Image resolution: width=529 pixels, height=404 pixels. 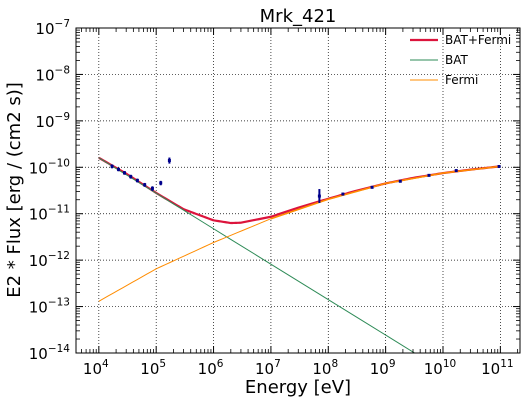 I want to click on y-tick-label: 10⁻⁷, so click(x=52, y=28).